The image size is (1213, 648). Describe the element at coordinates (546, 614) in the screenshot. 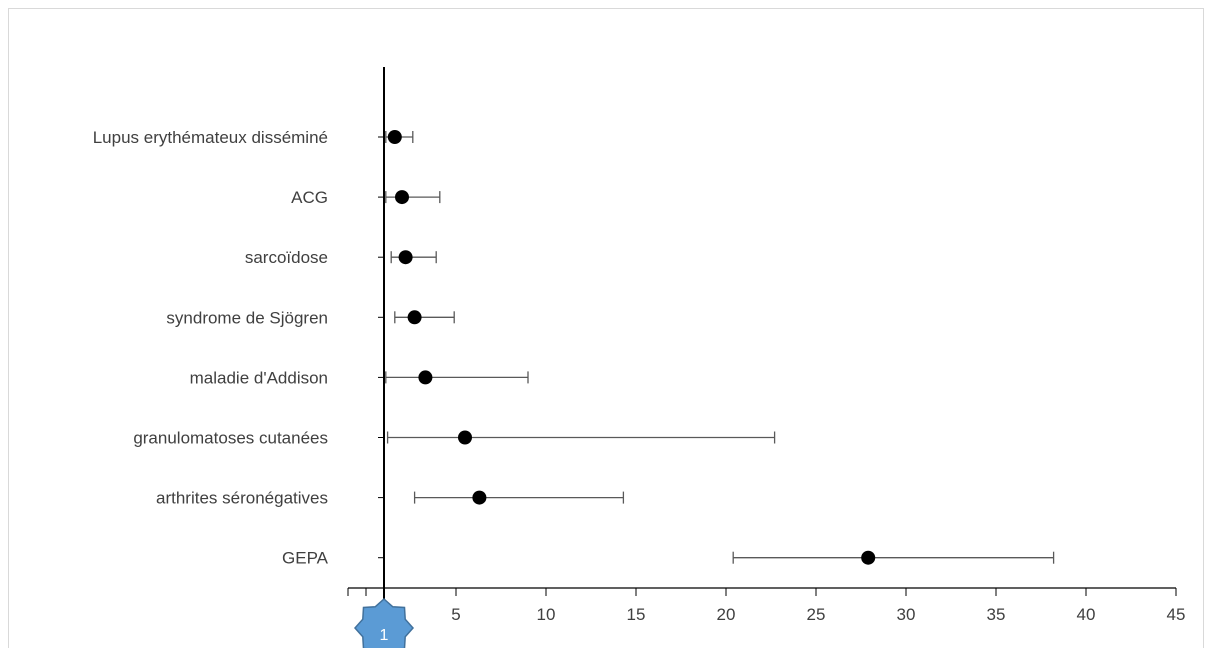

I see `x-tick-label: 10` at that location.